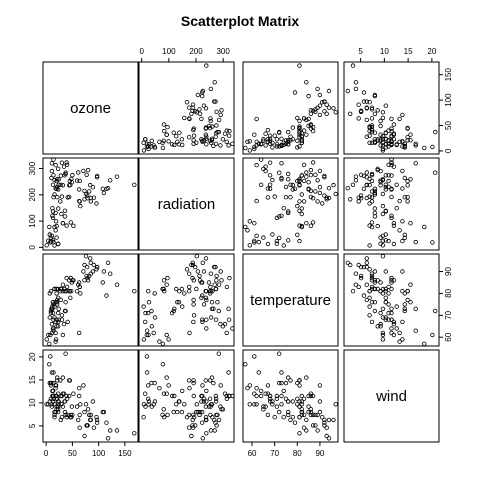 This screenshot has height=480, width=480. Describe the element at coordinates (186, 396) in the screenshot. I see `panel-frame-wind-radiation` at that location.